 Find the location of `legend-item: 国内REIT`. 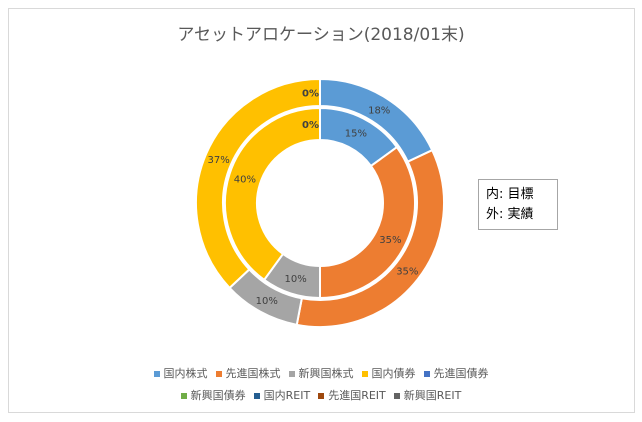

legend-item: 国内REIT is located at coordinates (282, 395).